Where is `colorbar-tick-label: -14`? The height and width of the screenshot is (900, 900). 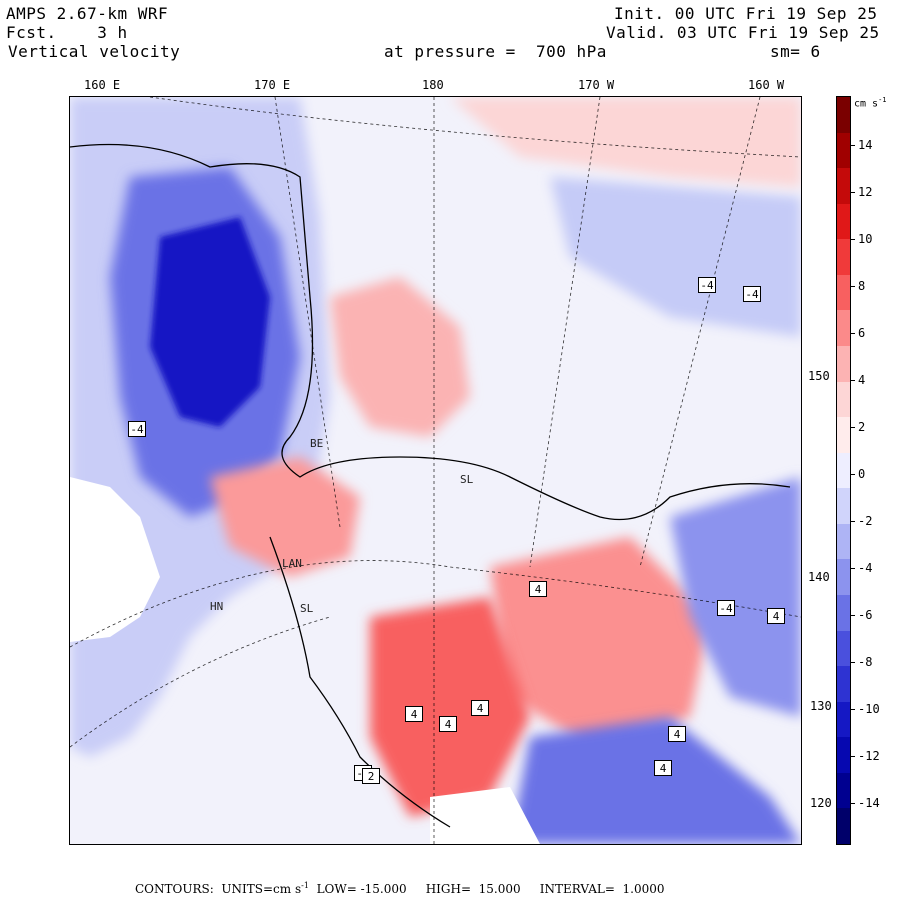 colorbar-tick-label: -14 is located at coordinates (869, 803).